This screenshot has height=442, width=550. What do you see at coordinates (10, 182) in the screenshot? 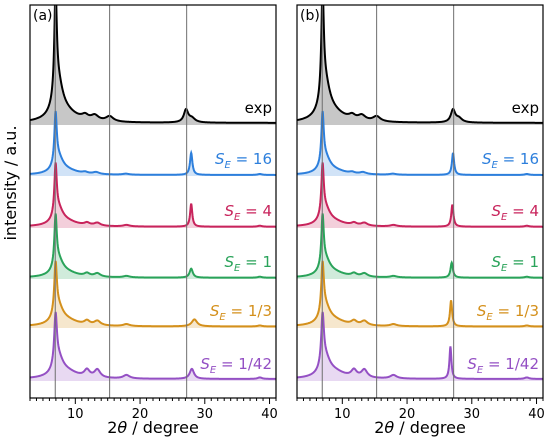
I see `y-axis-label: intensity / a.u.` at bounding box center [10, 182].